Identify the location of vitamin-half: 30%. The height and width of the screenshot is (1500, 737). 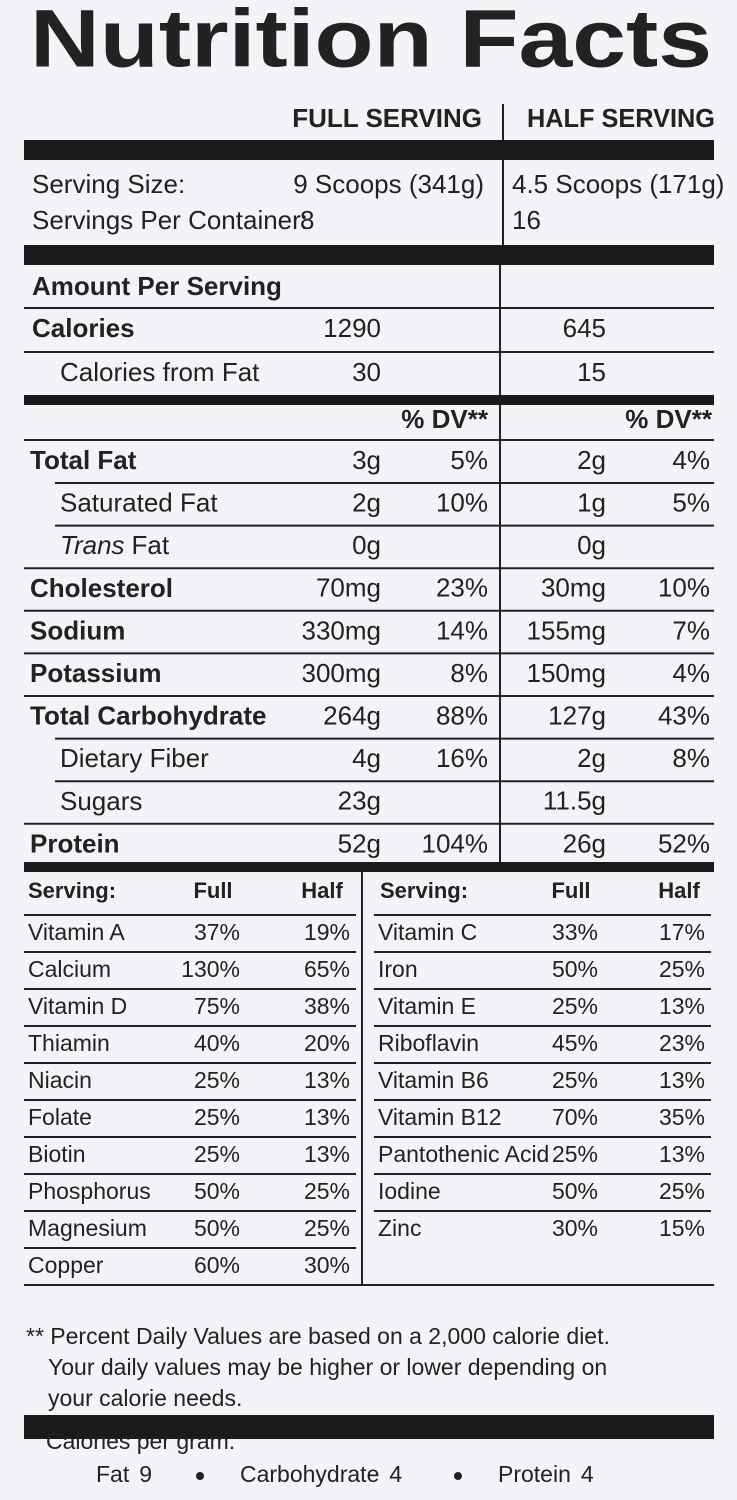
(327, 1265).